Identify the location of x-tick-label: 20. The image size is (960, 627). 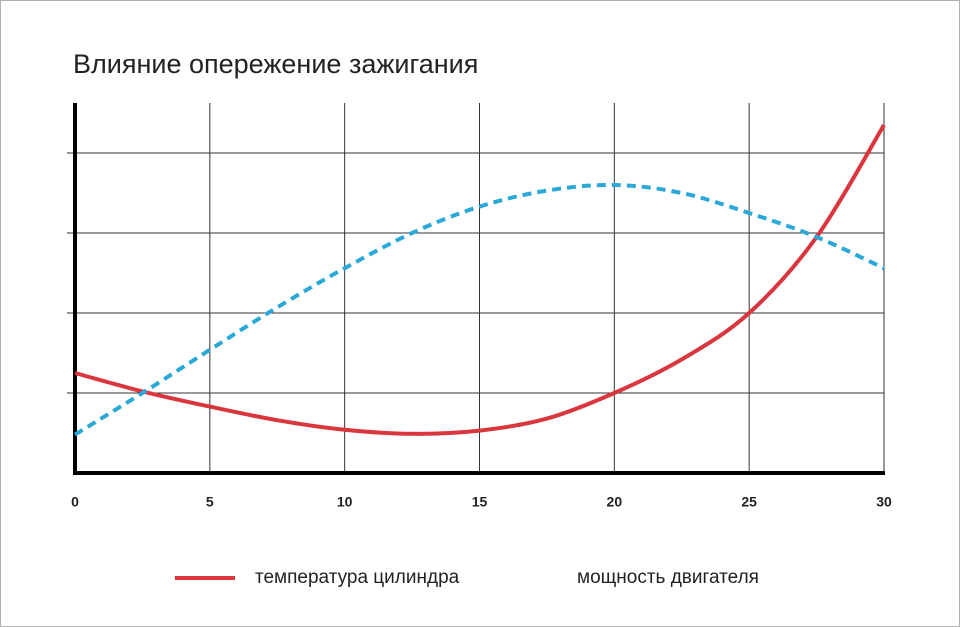
(615, 502).